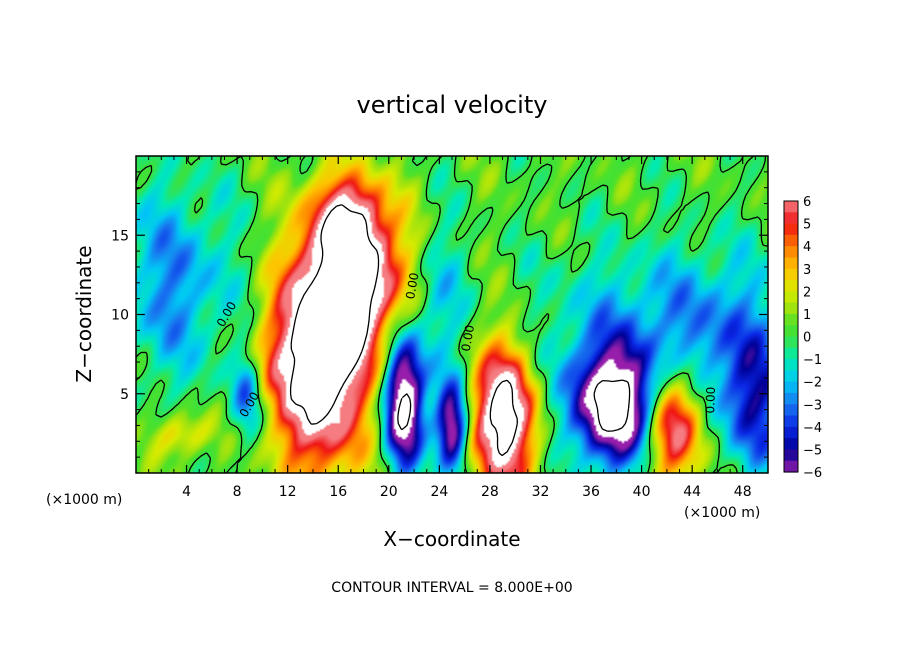 The width and height of the screenshot is (904, 654). I want to click on colorbar-label-10: −4, so click(812, 428).